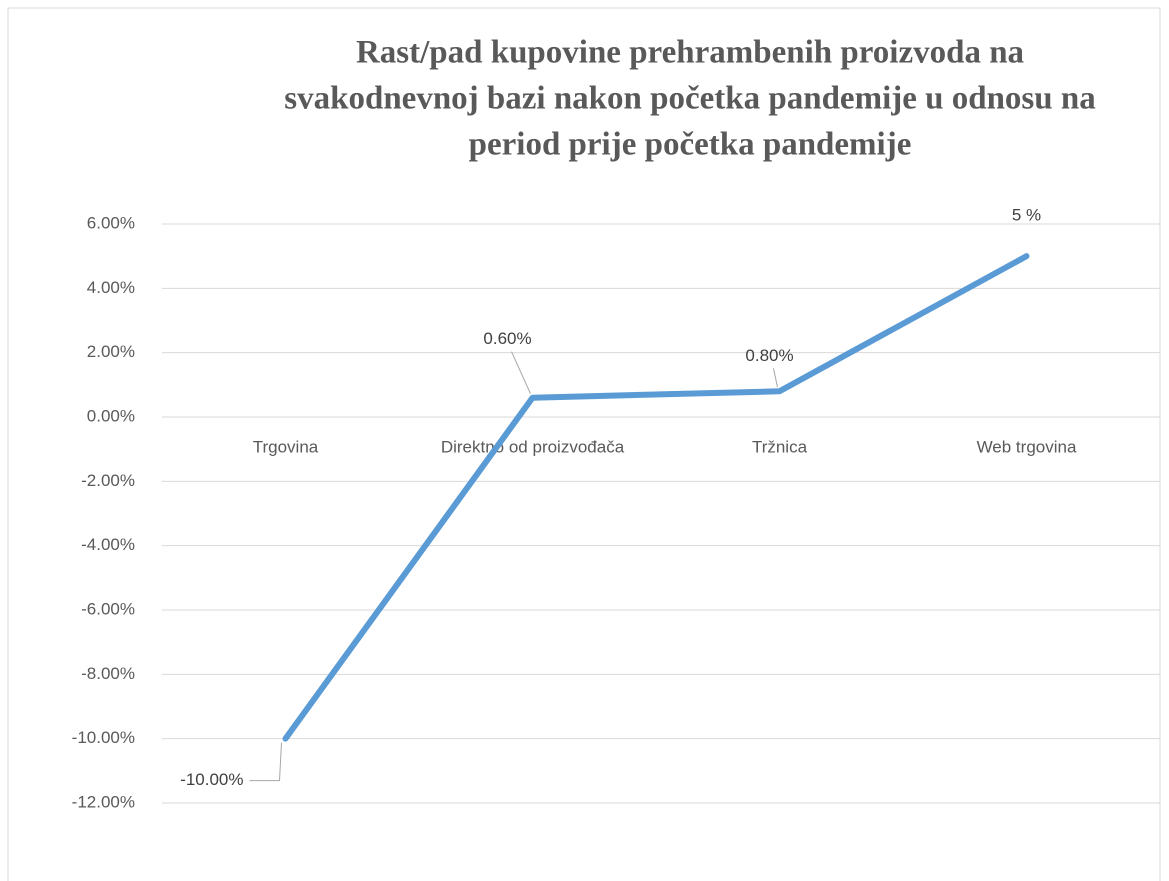 The width and height of the screenshot is (1169, 881). I want to click on chart-title: period prije početka pandemije, so click(690, 145).